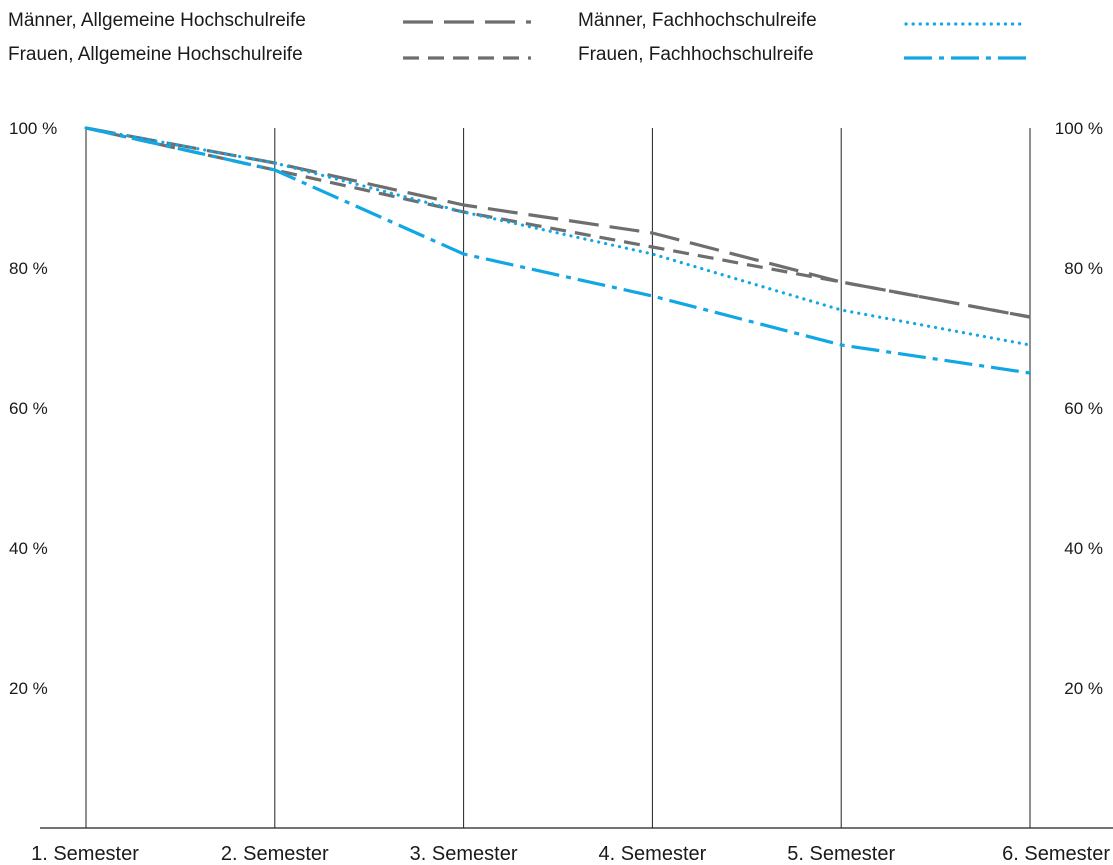  Describe the element at coordinates (1083, 548) in the screenshot. I see `y-tick-label-right: 40 %` at that location.